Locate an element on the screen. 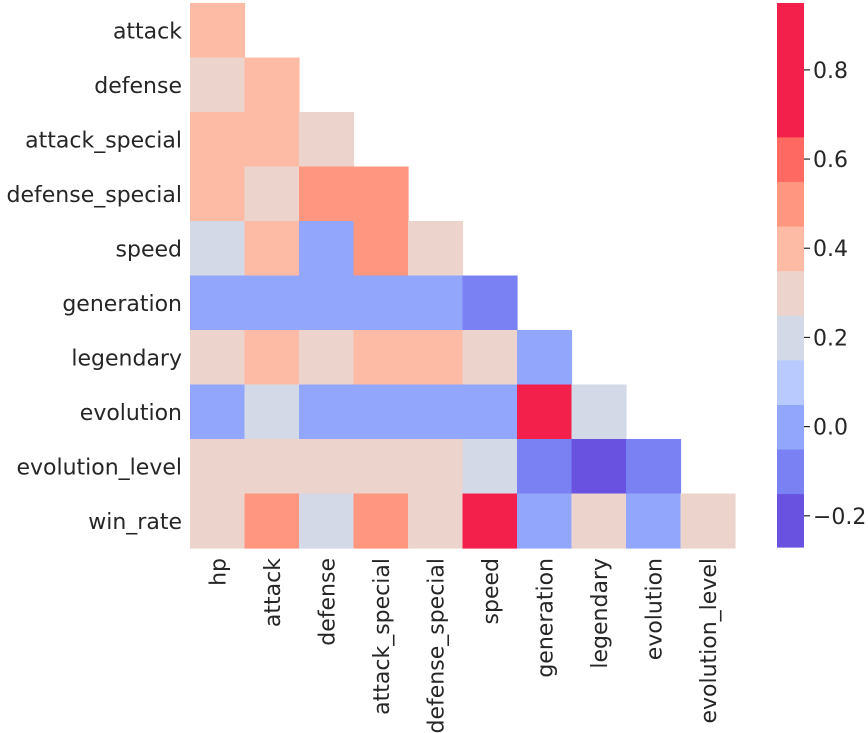  colorbar-tick-label: 0.8 is located at coordinates (830, 71).